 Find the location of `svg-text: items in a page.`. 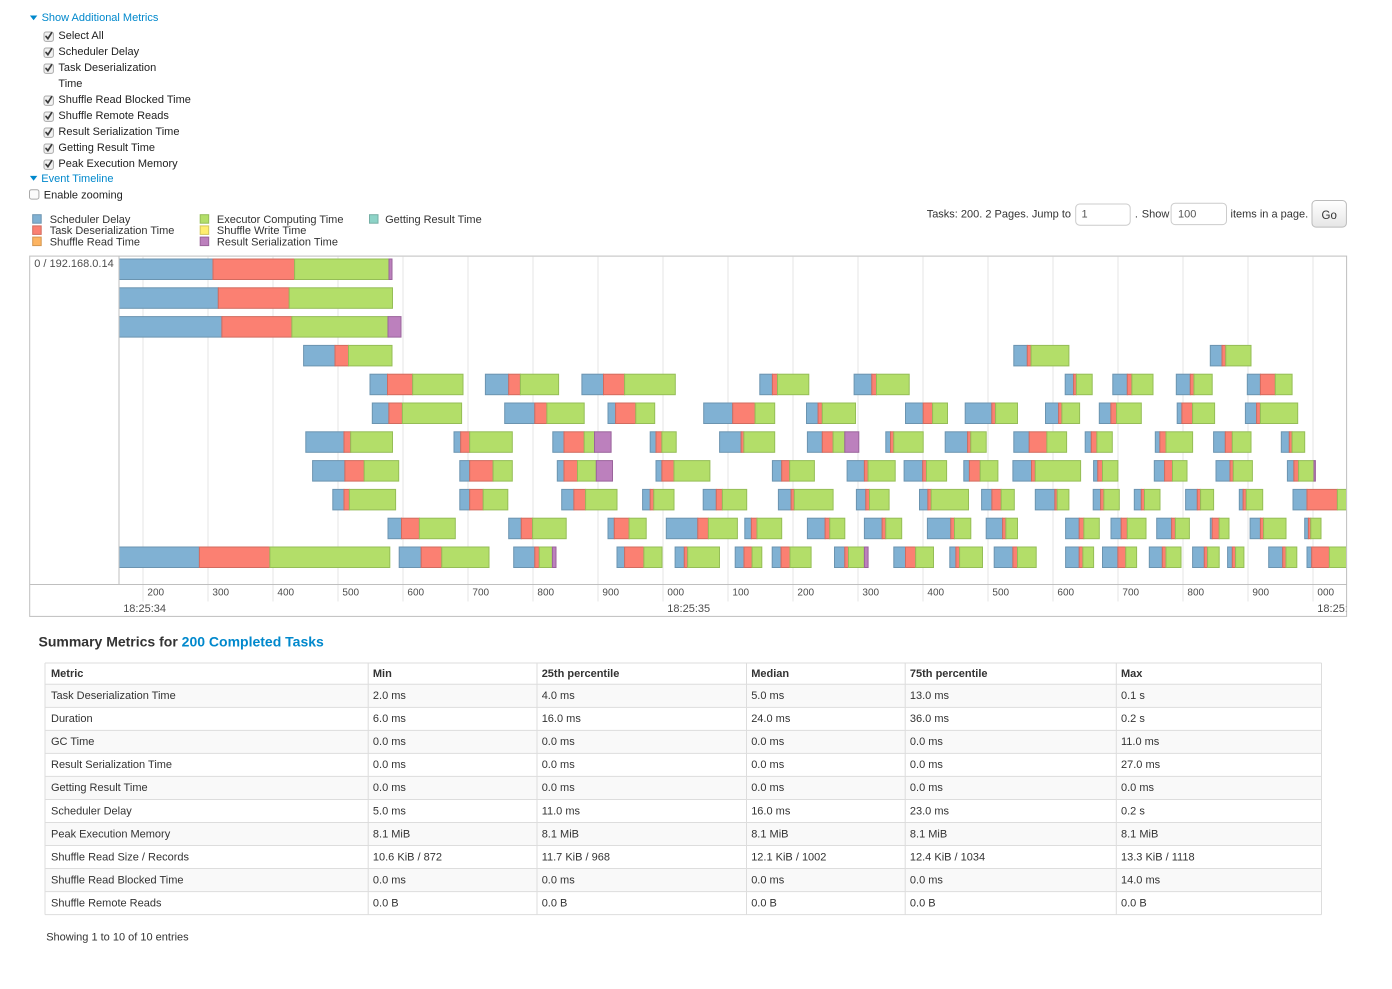

svg-text: items in a page. is located at coordinates (1270, 214).